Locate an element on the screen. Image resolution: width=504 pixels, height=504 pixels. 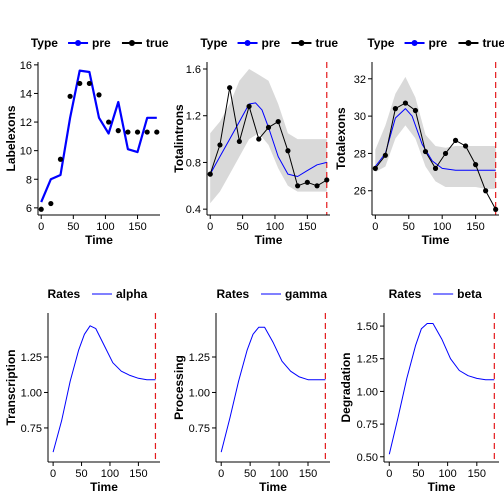
legend: Rates alpha is located at coordinates (98, 294).